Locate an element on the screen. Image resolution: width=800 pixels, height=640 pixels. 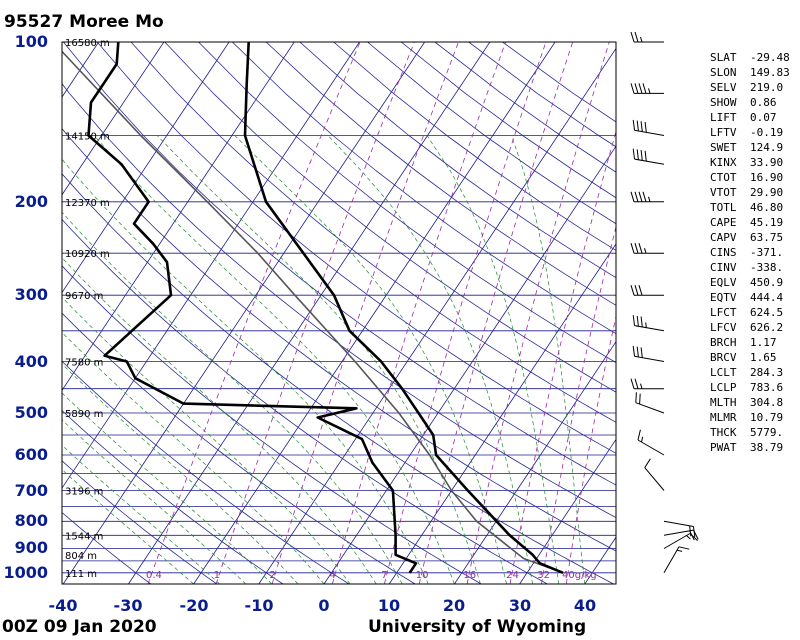
temperature-tick-label: -10 is located at coordinates (259, 605).